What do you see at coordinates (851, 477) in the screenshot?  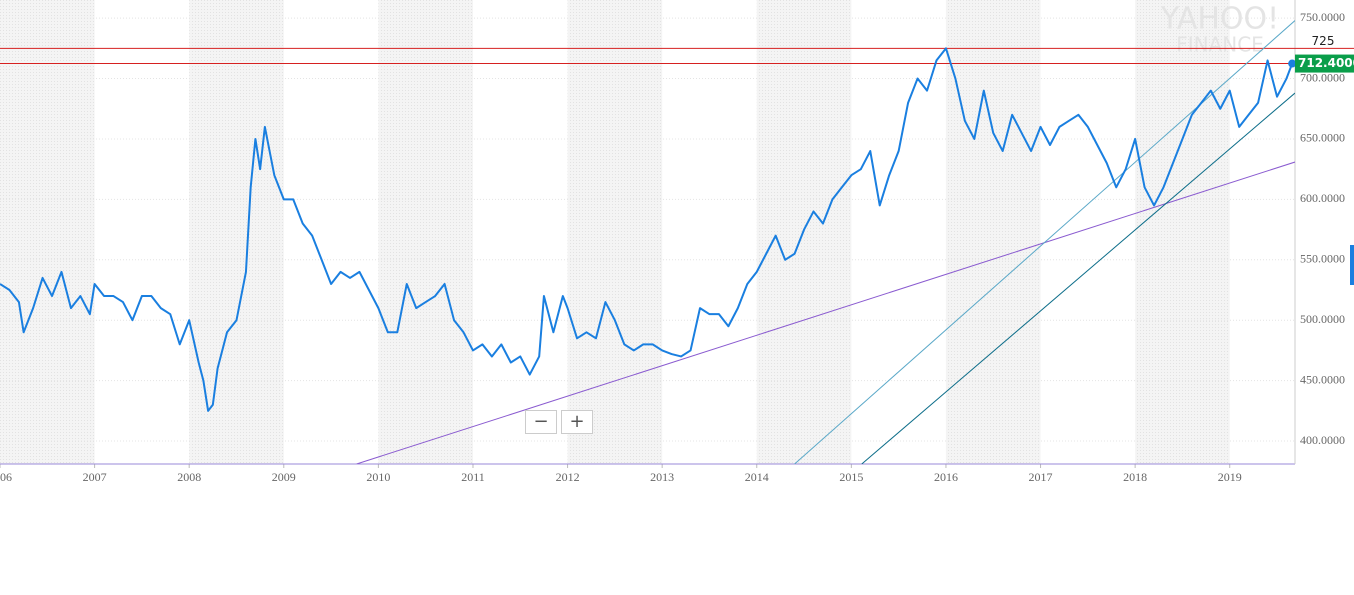 I see `x-tick-label: 2015` at bounding box center [851, 477].